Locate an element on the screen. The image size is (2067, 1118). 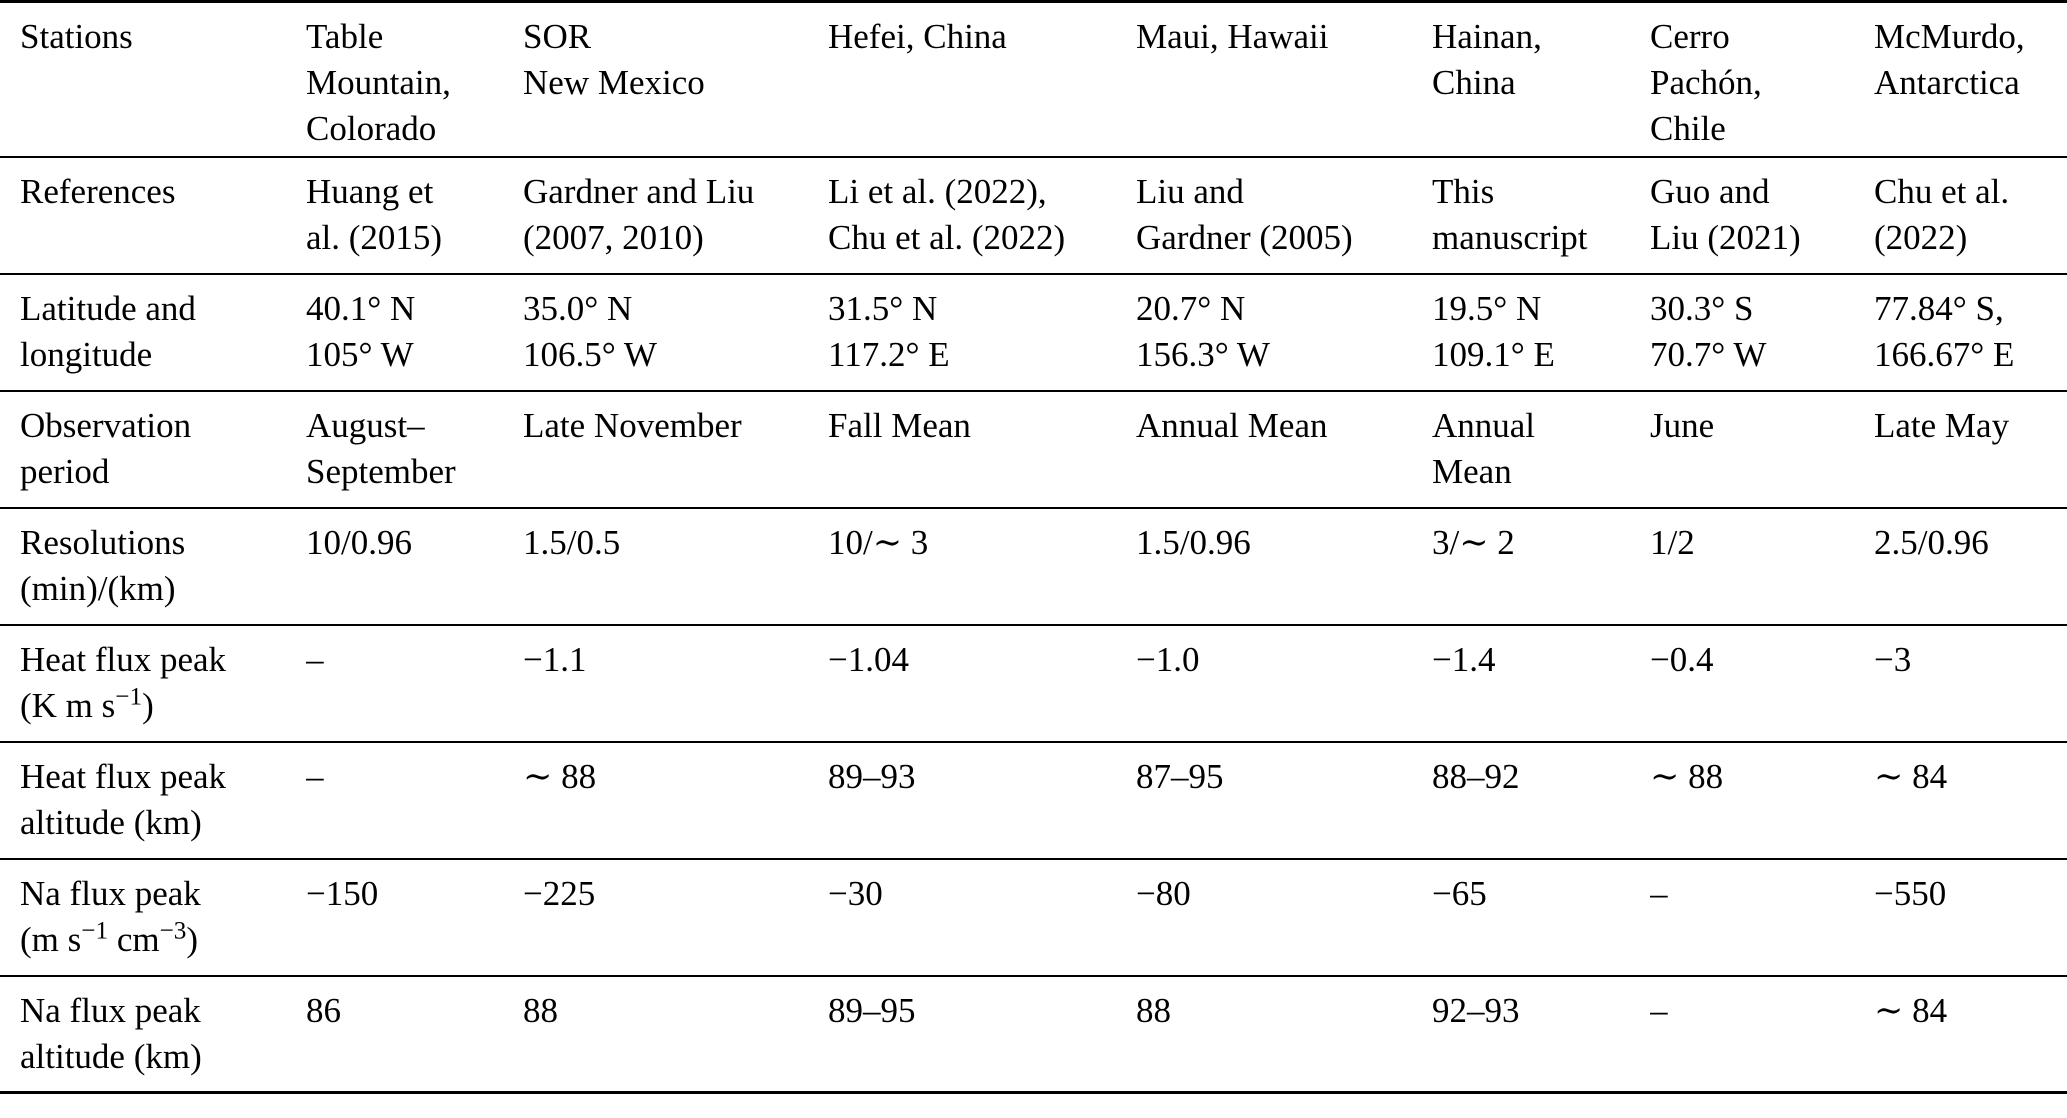
data-cell: 20.7° N 156.3° W is located at coordinates (1203, 331).